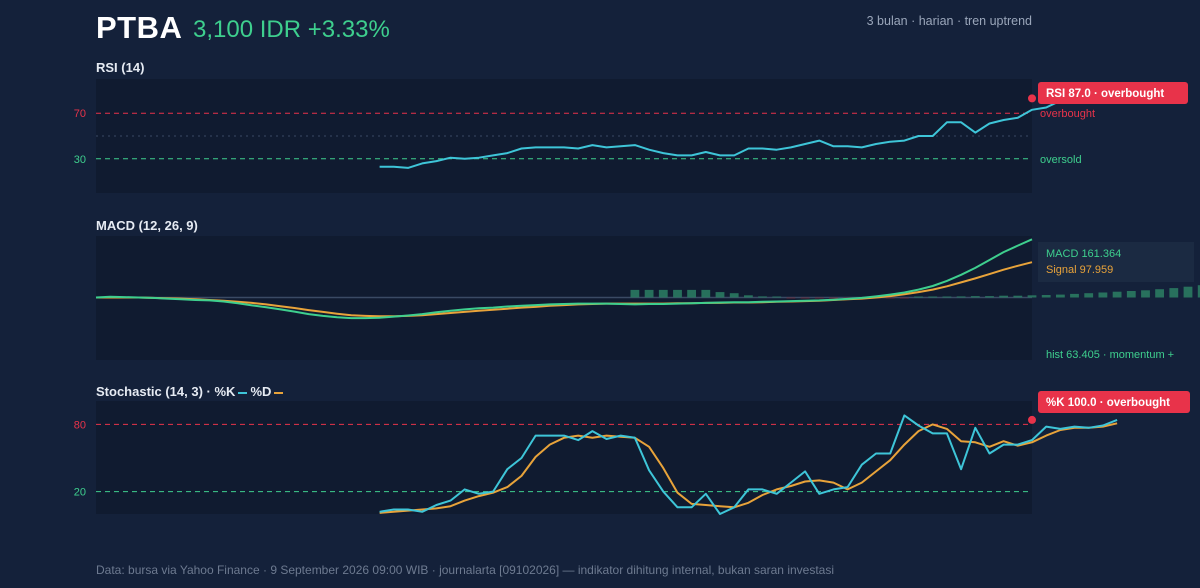  What do you see at coordinates (1083, 254) in the screenshot?
I see `macd-value-label: MACD 161.364` at bounding box center [1083, 254].